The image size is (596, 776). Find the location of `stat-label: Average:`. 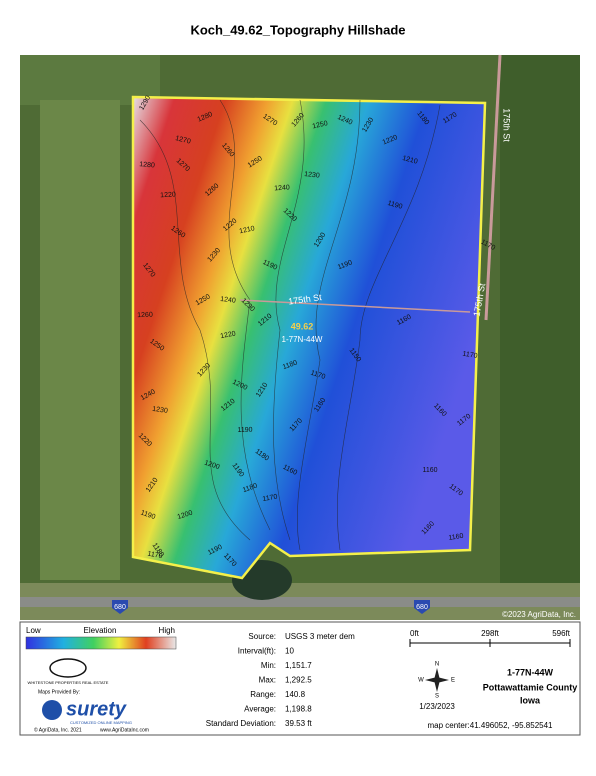

stat-label: Average: is located at coordinates (260, 709).